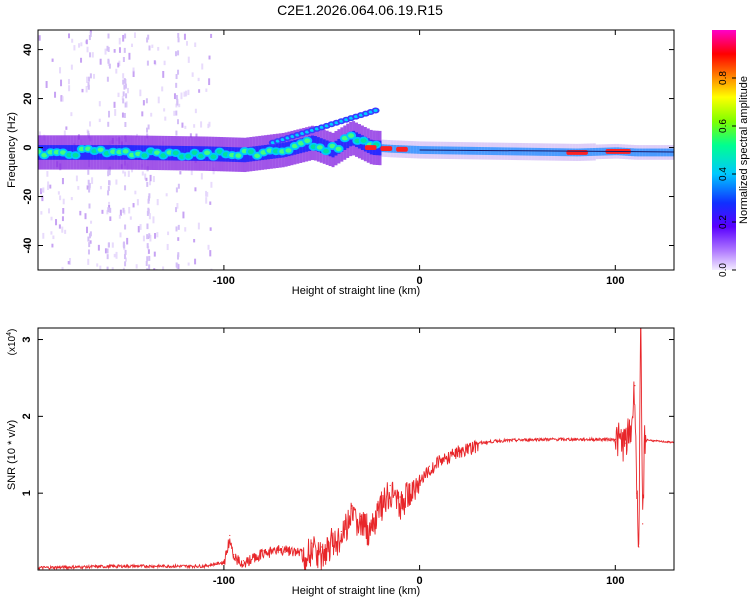  Describe the element at coordinates (28, 147) in the screenshot. I see `heatmap-y-tick-label: 0` at that location.